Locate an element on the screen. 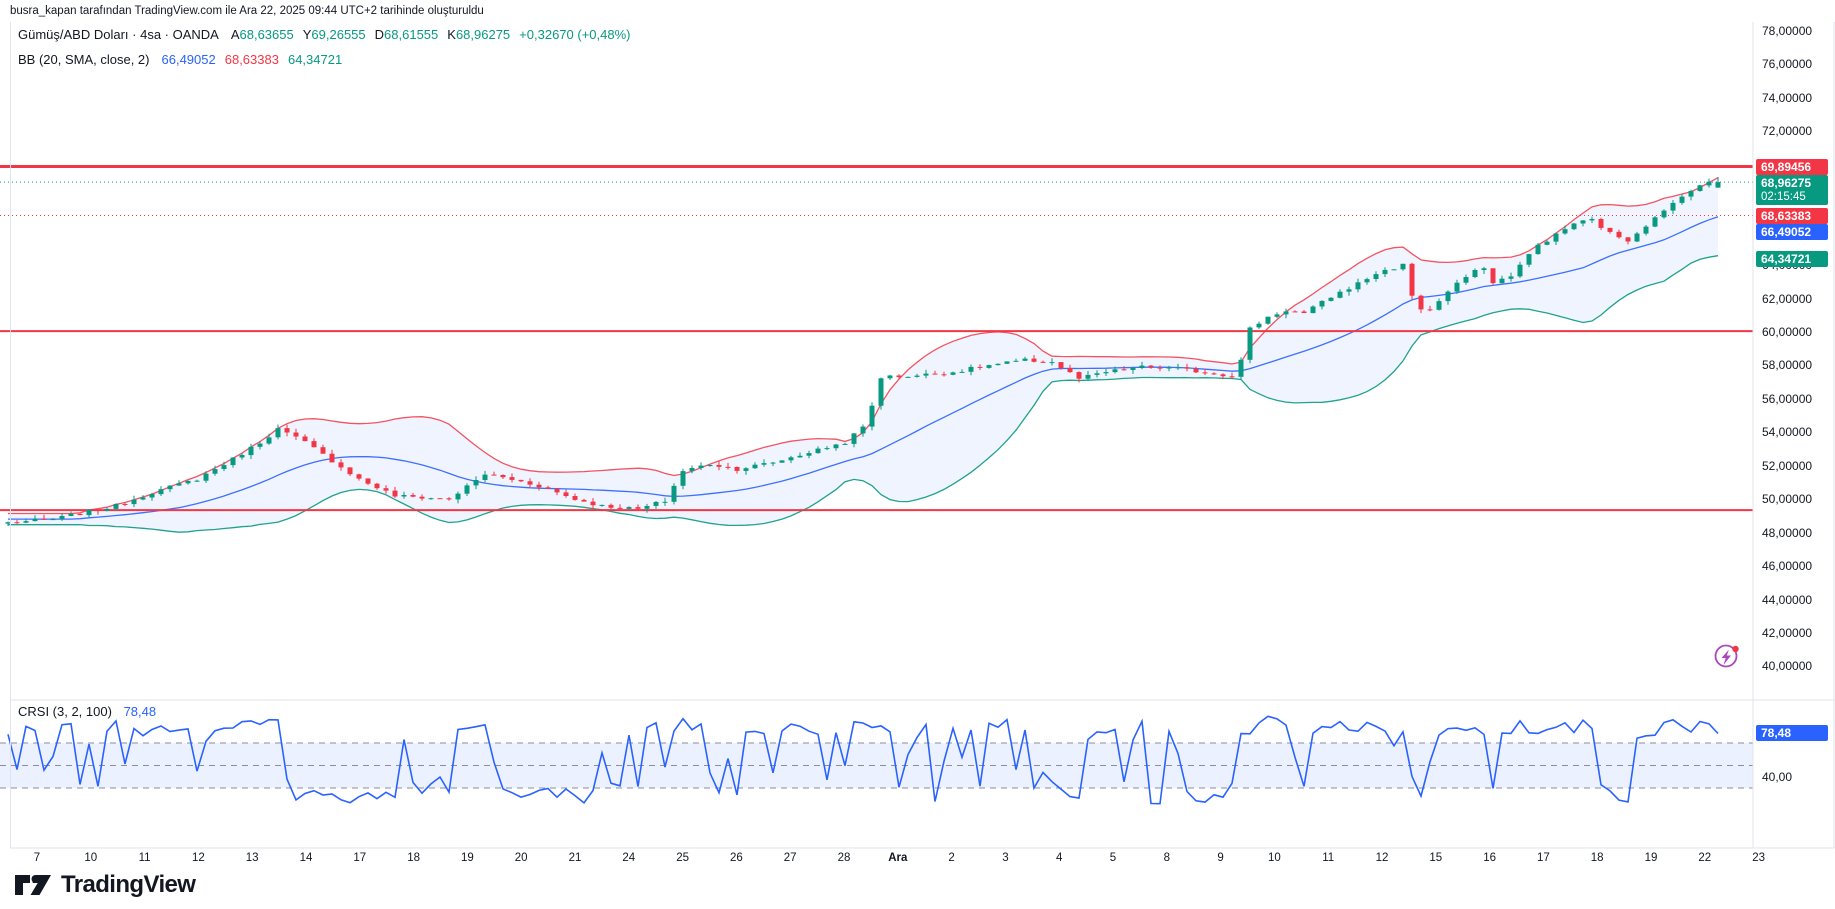 This screenshot has width=1835, height=909. price-tick-58: 58,00000 is located at coordinates (1787, 365).